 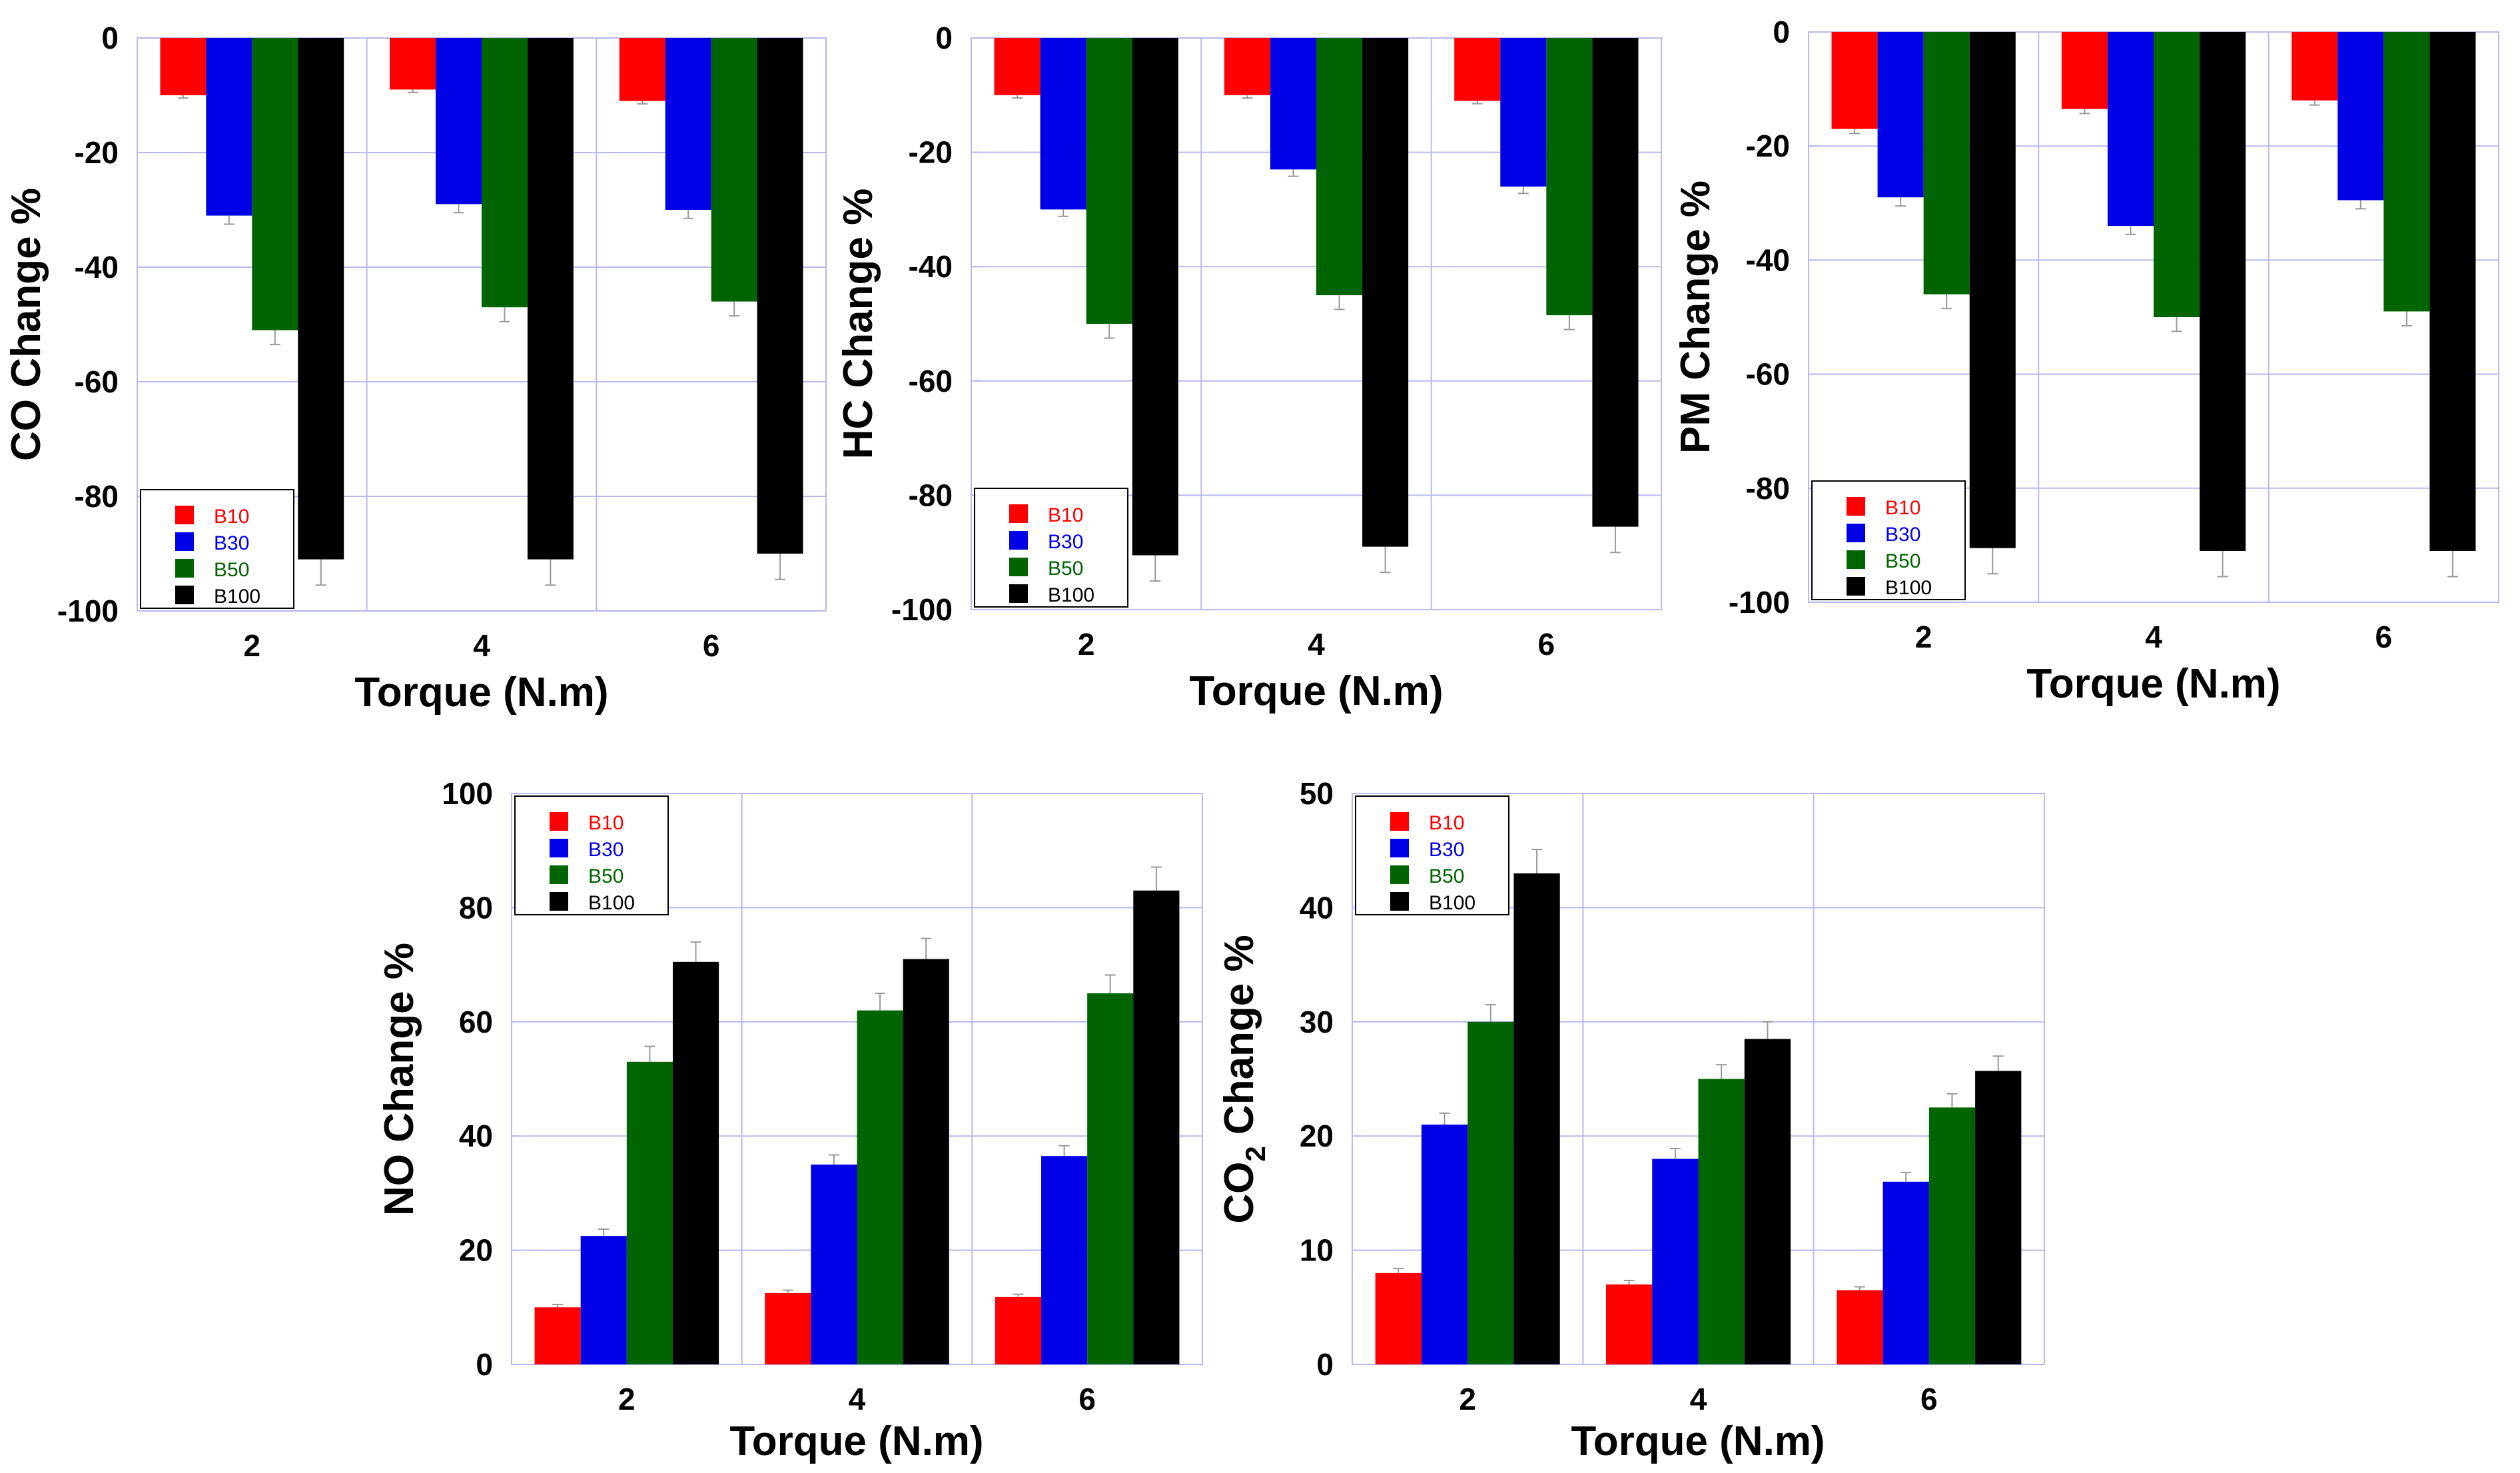 What do you see at coordinates (1064, 1260) in the screenshot?
I see `no-bar-b30-t6` at bounding box center [1064, 1260].